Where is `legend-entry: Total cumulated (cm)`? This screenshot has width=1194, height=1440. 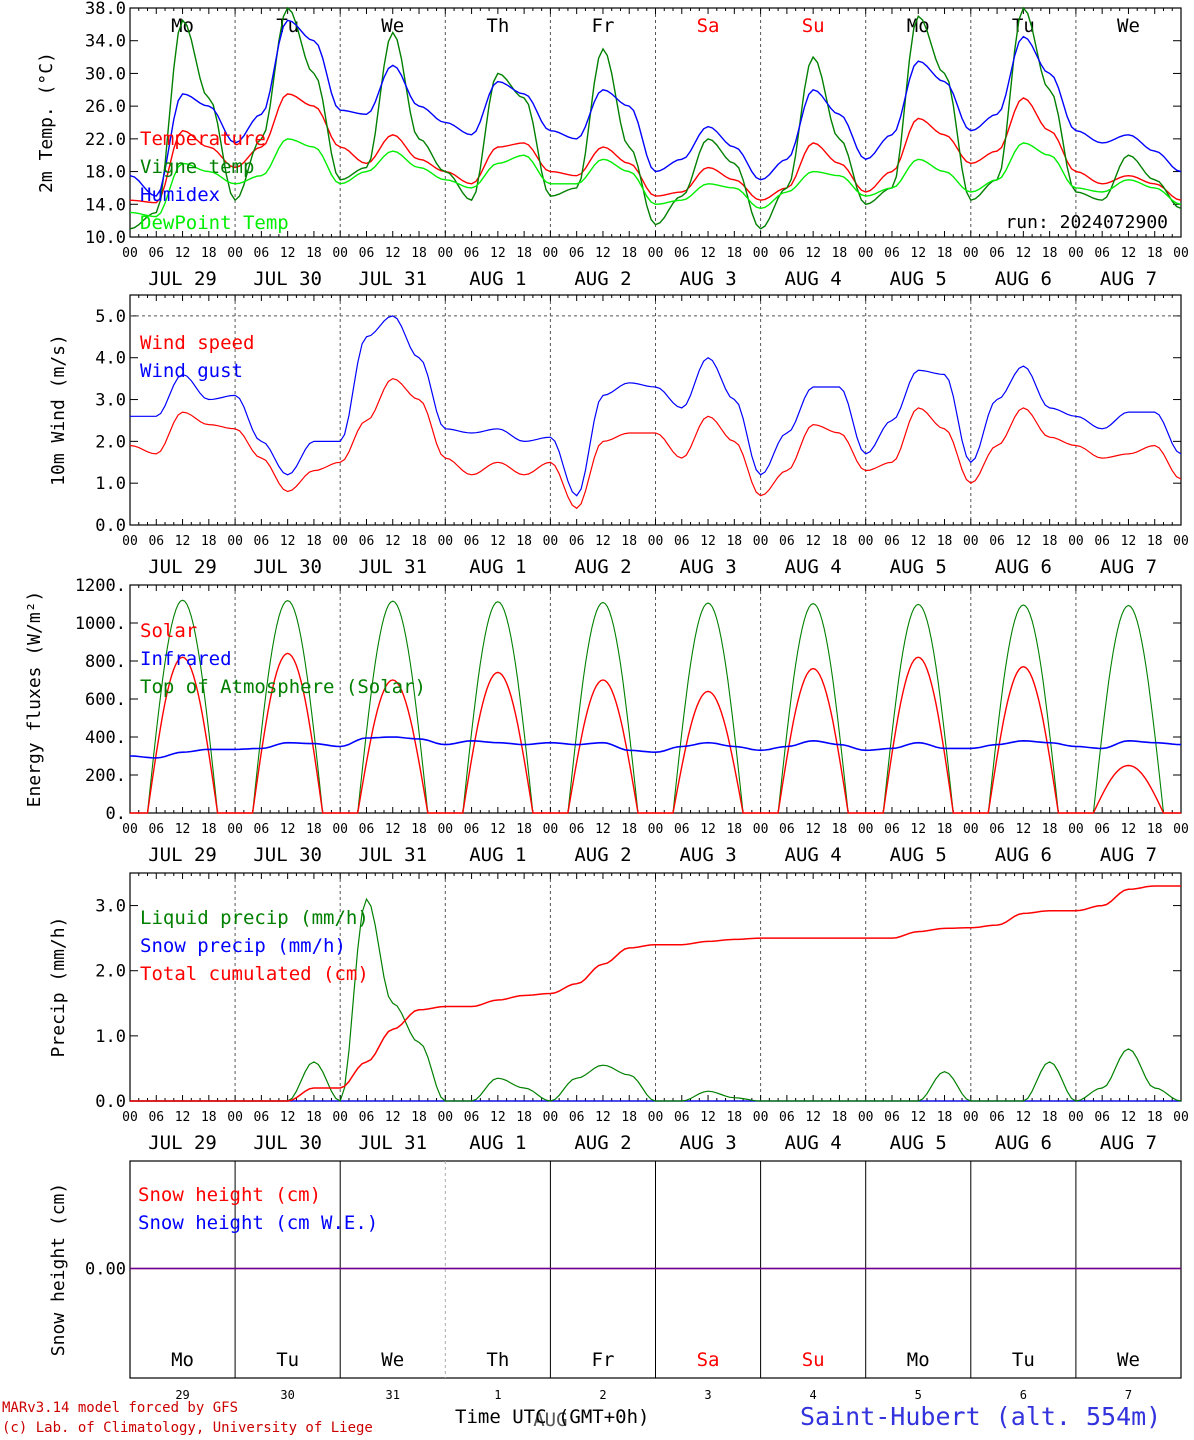
legend-entry: Total cumulated (cm) is located at coordinates (254, 974).